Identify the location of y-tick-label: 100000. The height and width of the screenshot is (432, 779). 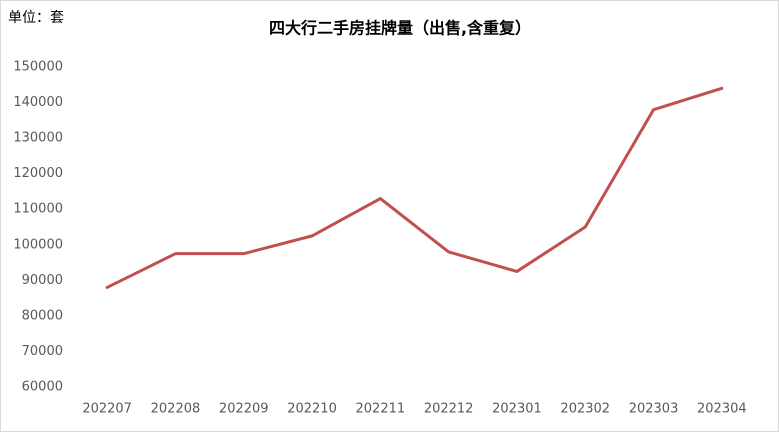
(38, 244).